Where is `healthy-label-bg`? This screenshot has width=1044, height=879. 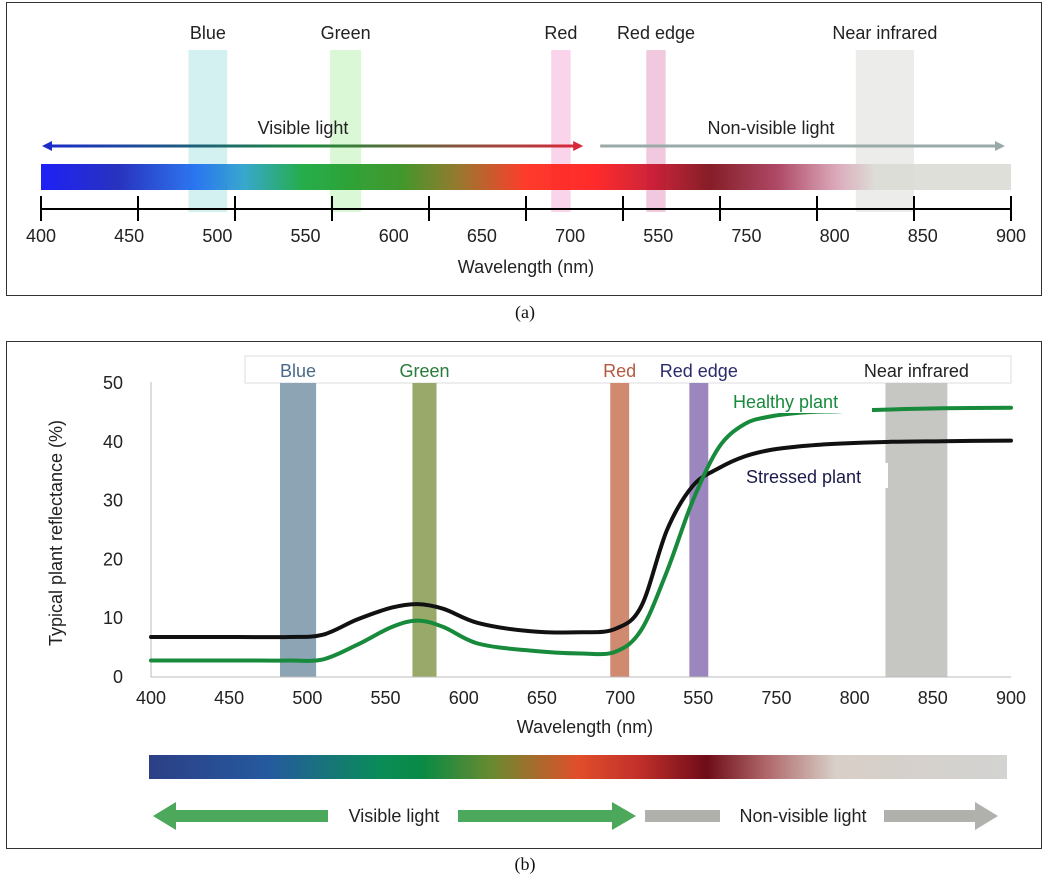
healthy-label-bg is located at coordinates (800, 400).